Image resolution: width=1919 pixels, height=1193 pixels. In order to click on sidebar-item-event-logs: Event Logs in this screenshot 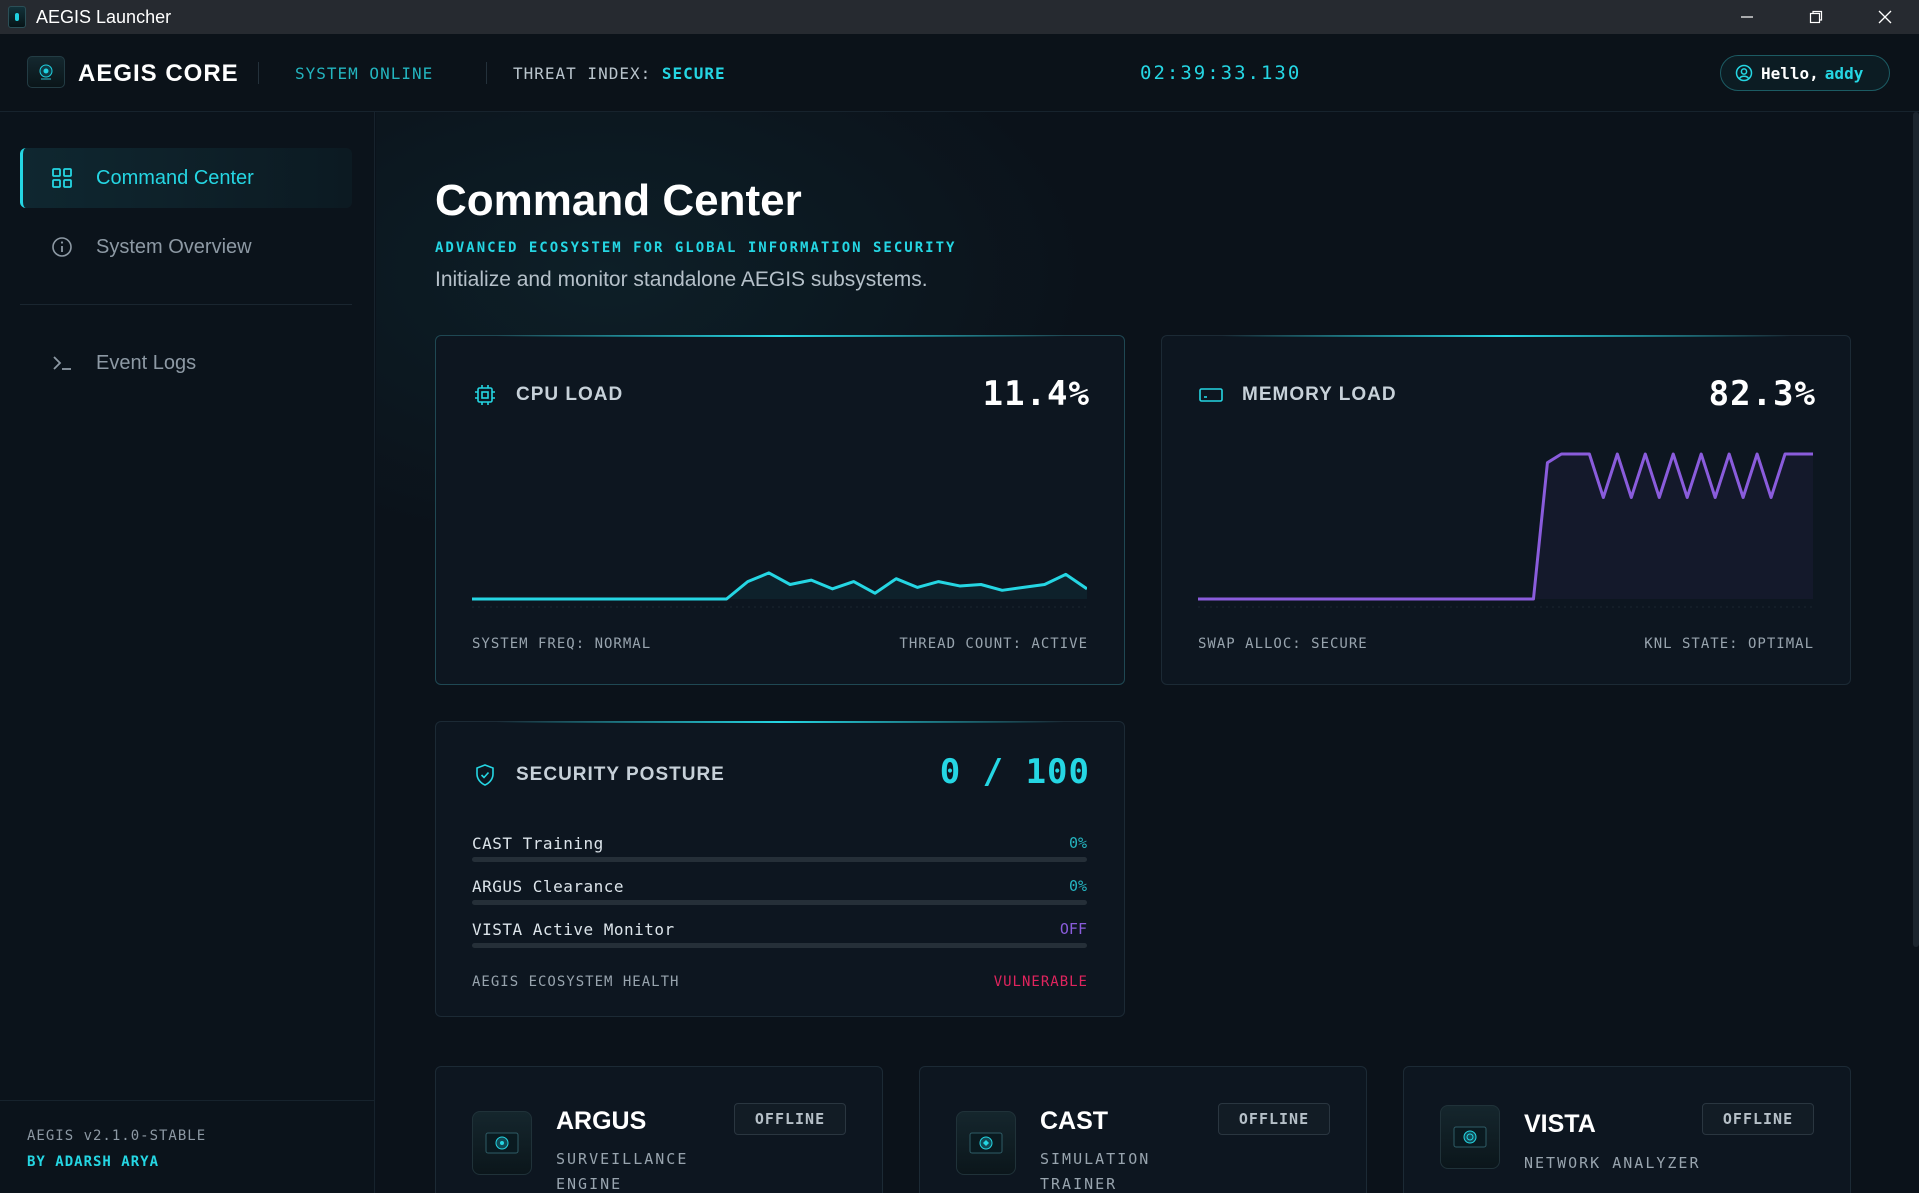, I will do `click(186, 363)`.